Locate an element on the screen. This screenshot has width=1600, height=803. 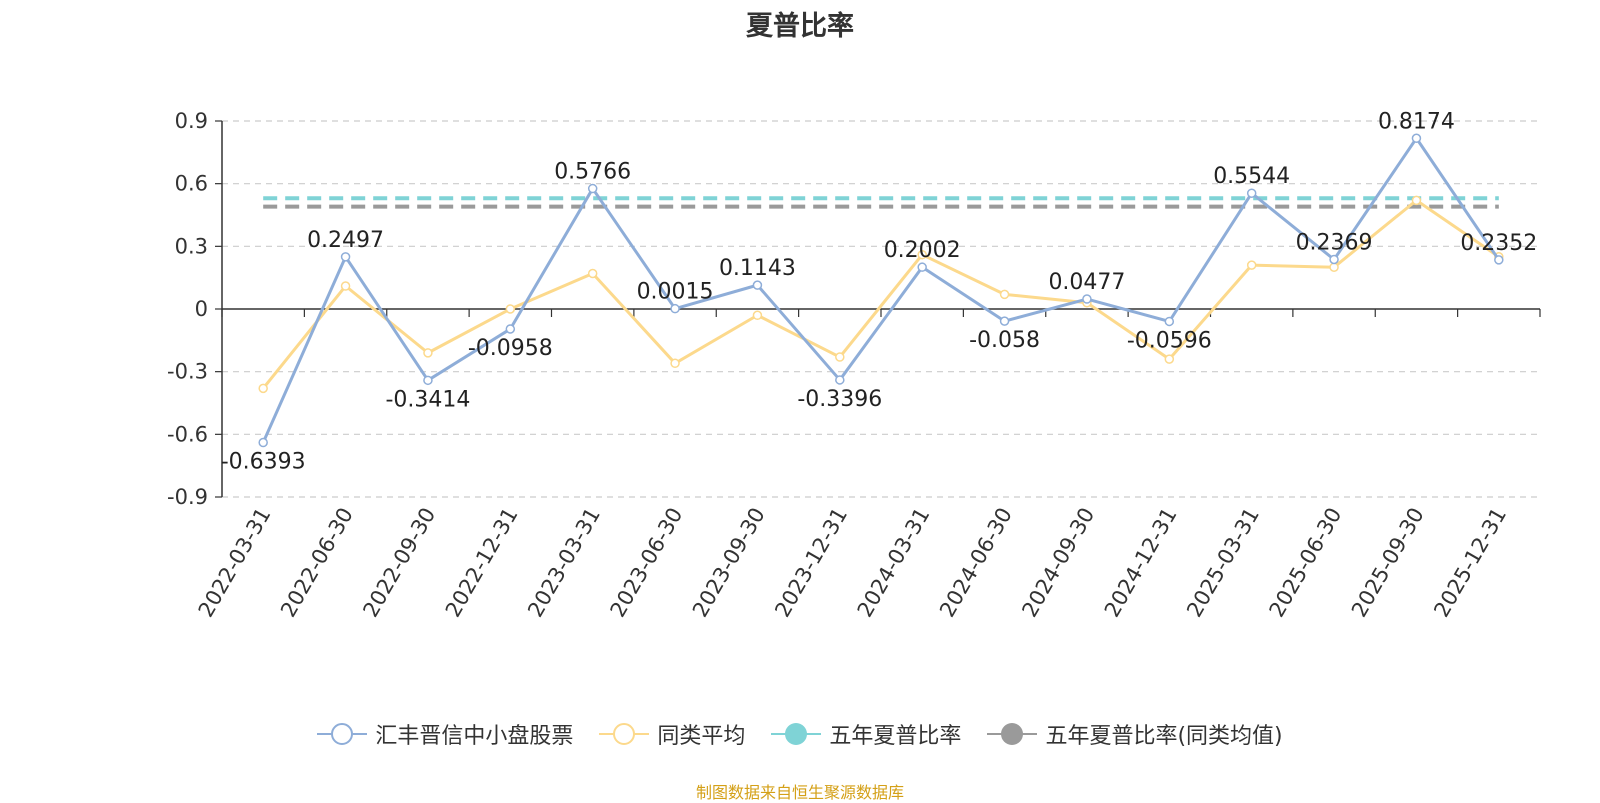
legend-five-year-label: 五年夏普比率 is located at coordinates (895, 736).